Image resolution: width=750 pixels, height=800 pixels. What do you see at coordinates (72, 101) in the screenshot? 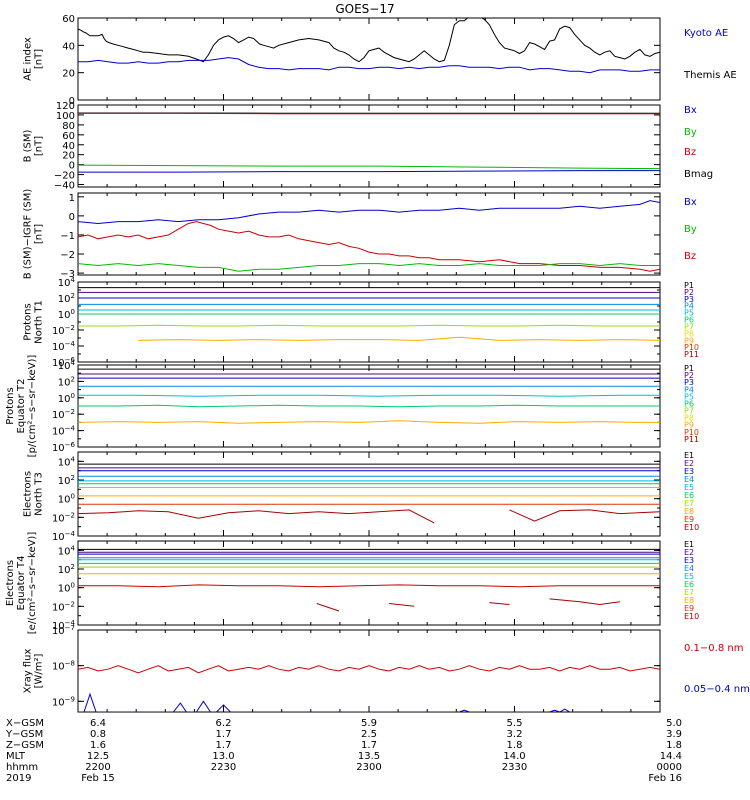
I see `y-tick-label: 0` at bounding box center [72, 101].